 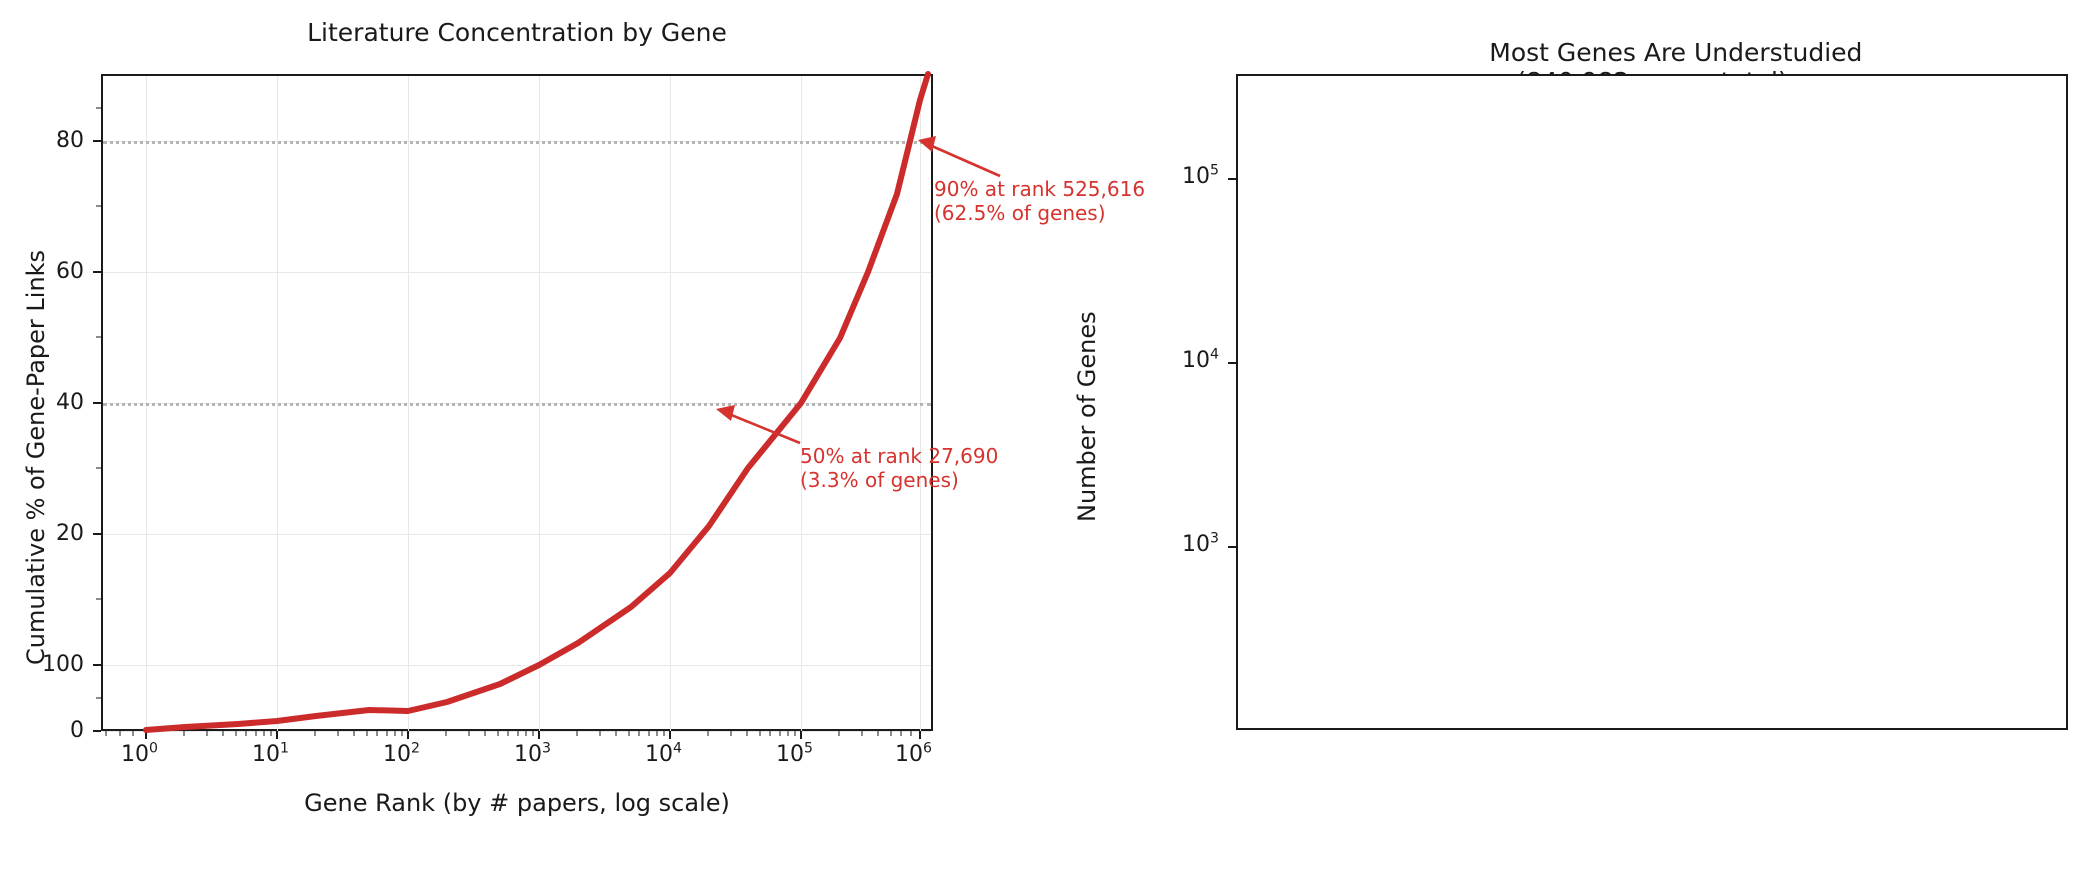 What do you see at coordinates (1165, 544) in the screenshot?
I see `ytick-label: 103` at bounding box center [1165, 544].